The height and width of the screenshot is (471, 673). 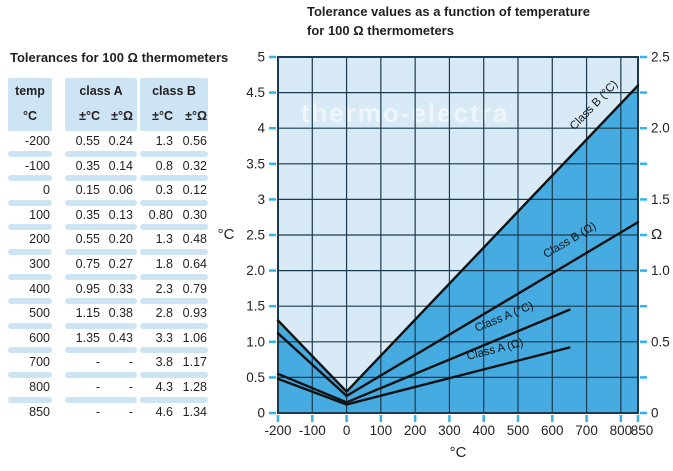 What do you see at coordinates (660, 270) in the screenshot?
I see `right-axis-tick-label: 1.0` at bounding box center [660, 270].